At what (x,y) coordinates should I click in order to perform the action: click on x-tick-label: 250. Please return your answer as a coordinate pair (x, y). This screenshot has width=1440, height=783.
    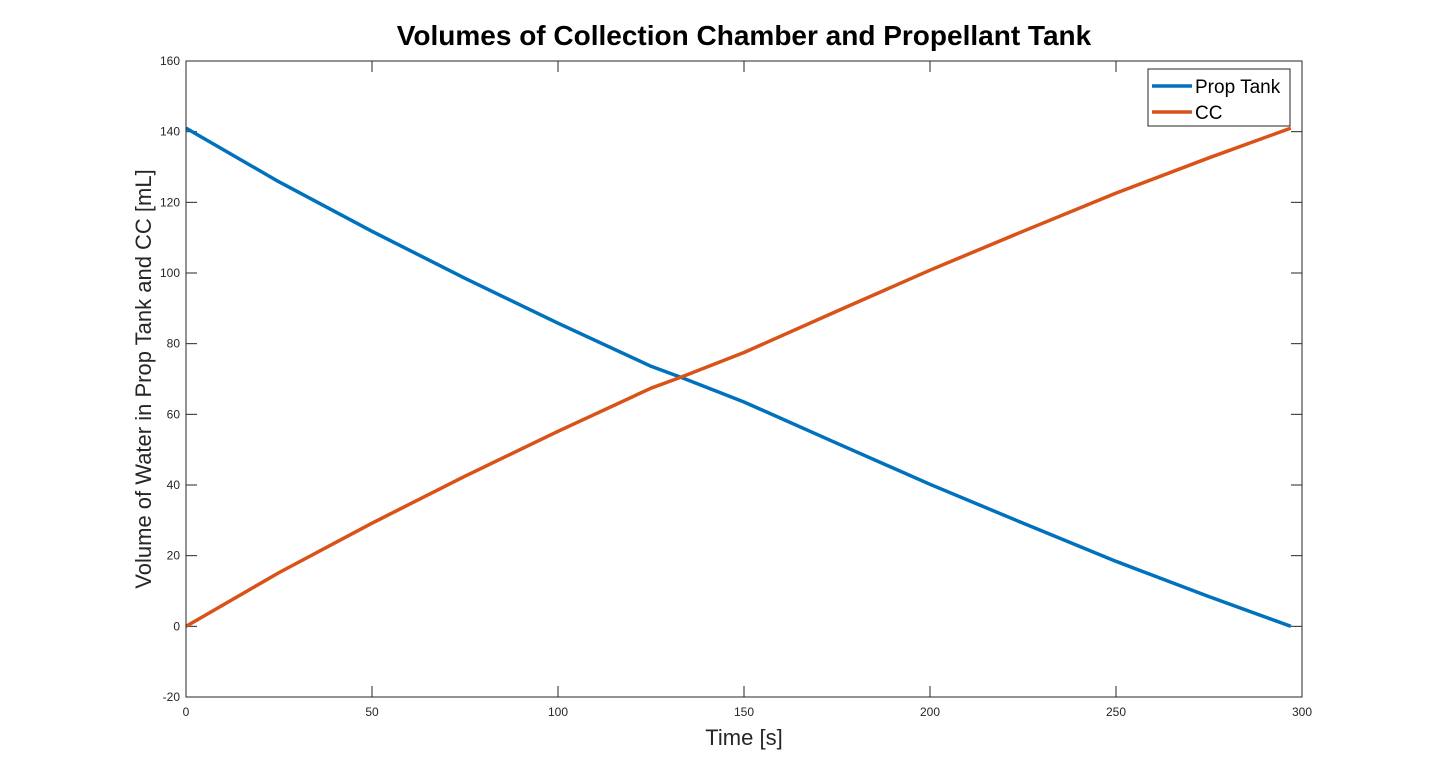
    Looking at the image, I should click on (1116, 712).